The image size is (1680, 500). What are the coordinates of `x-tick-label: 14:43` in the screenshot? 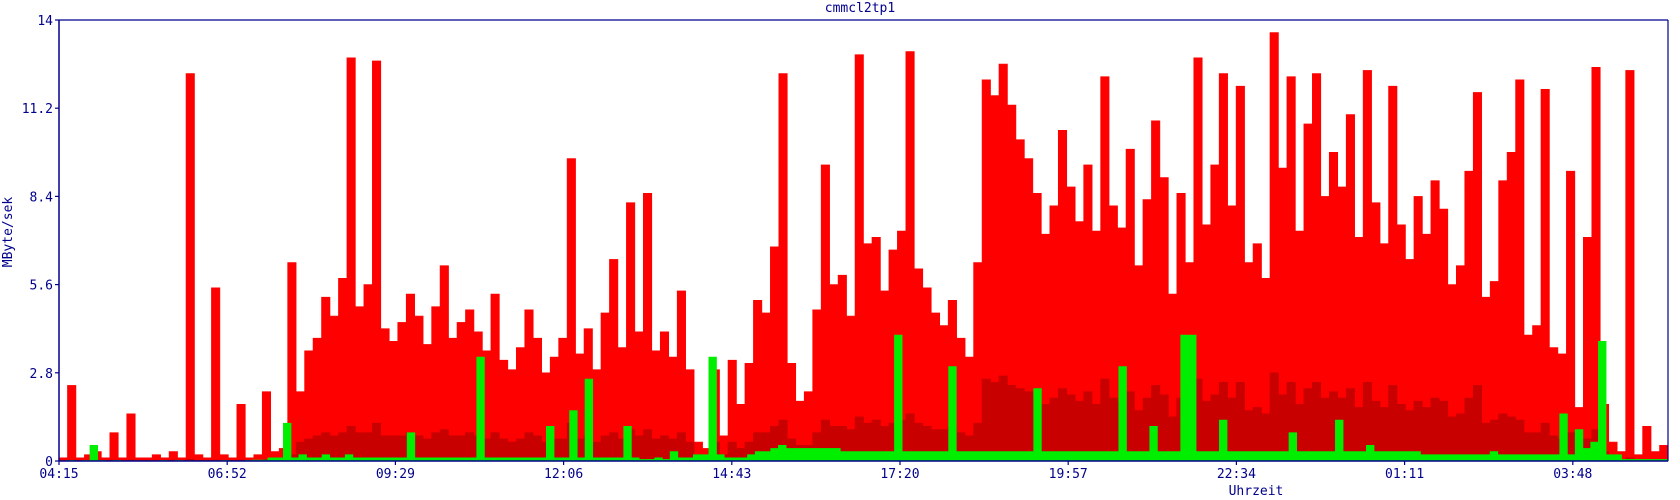 It's located at (731, 474).